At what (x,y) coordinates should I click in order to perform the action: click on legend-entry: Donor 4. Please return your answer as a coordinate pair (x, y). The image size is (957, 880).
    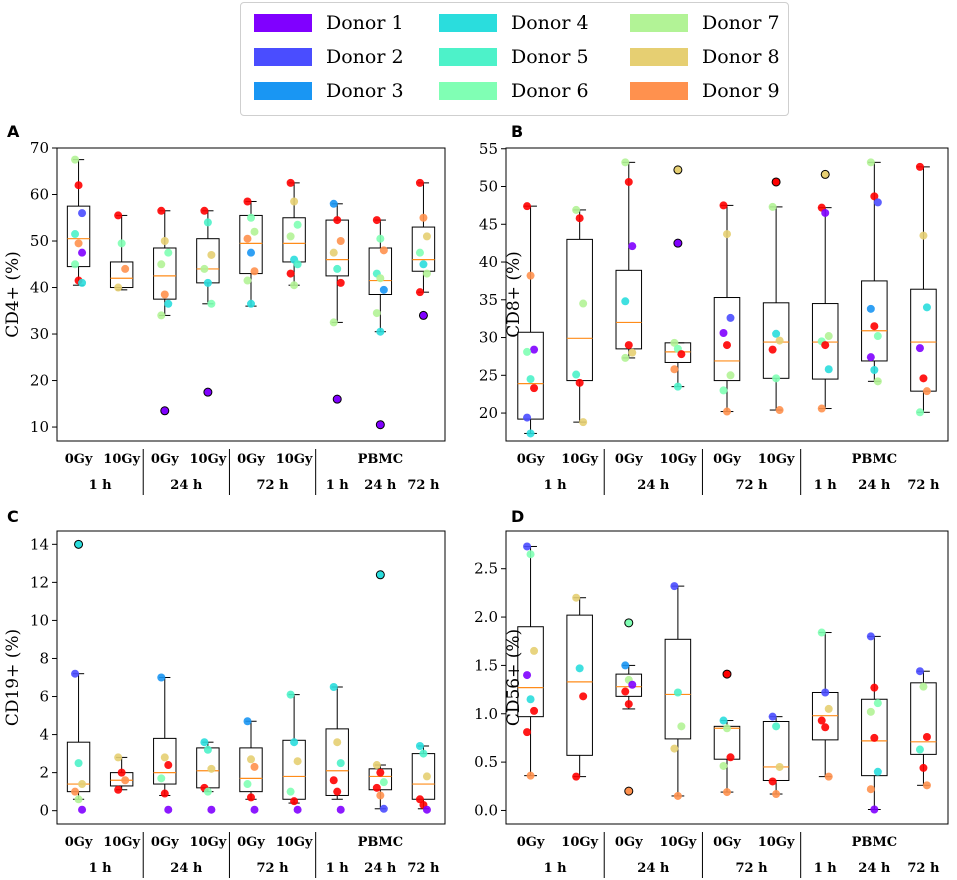
    Looking at the image, I should click on (514, 23).